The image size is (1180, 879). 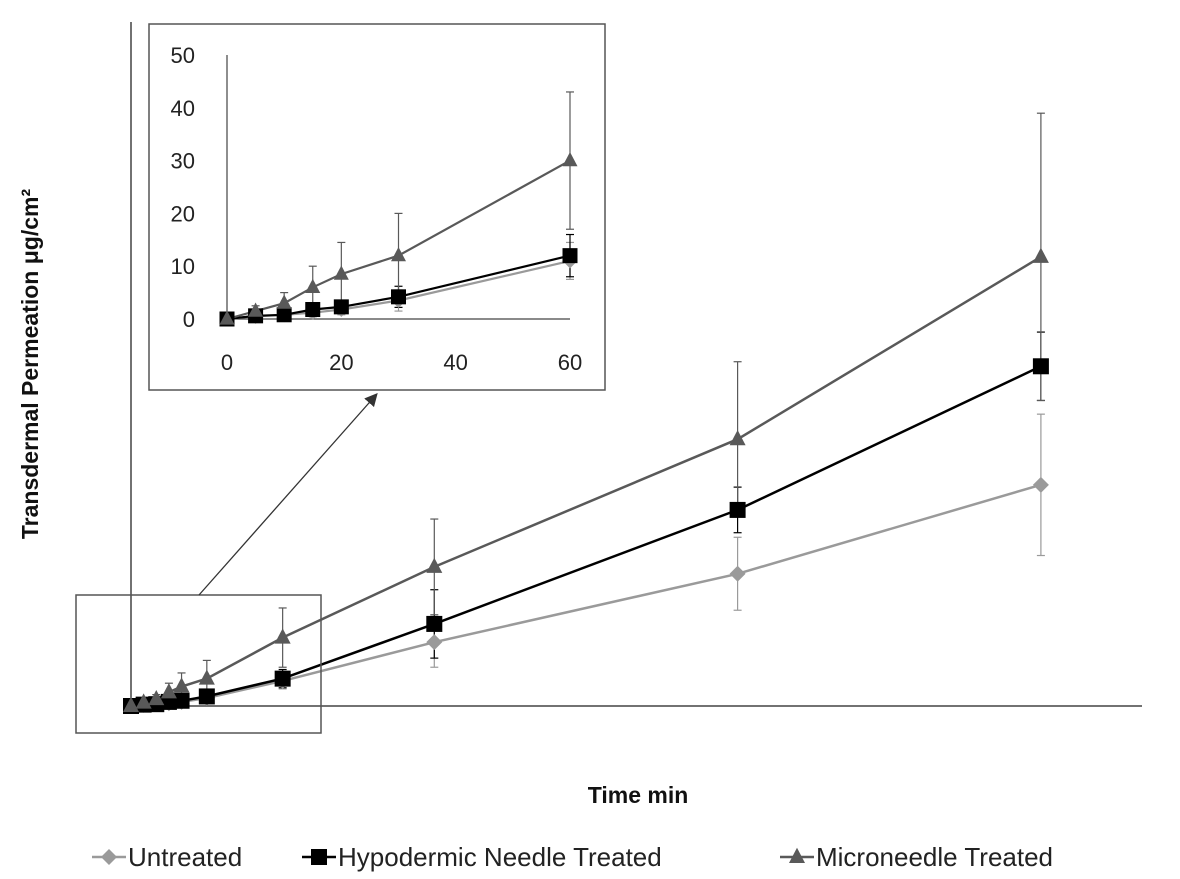 I want to click on legend-marker-microneedle, so click(x=797, y=855).